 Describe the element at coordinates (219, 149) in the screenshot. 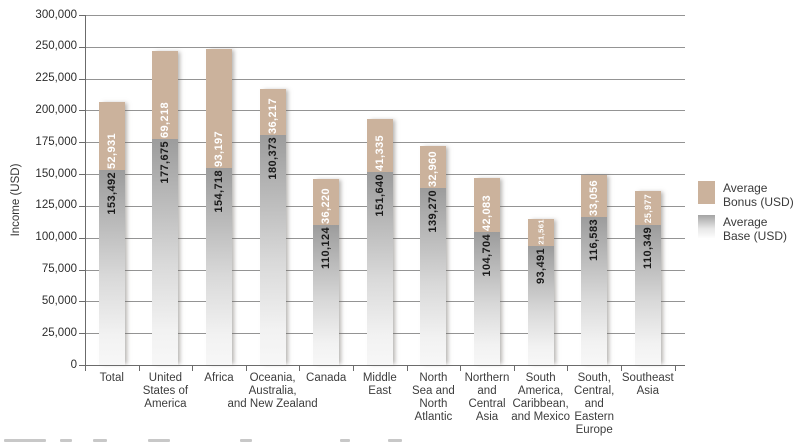

I see `bar-value-bonus: 93,197` at that location.